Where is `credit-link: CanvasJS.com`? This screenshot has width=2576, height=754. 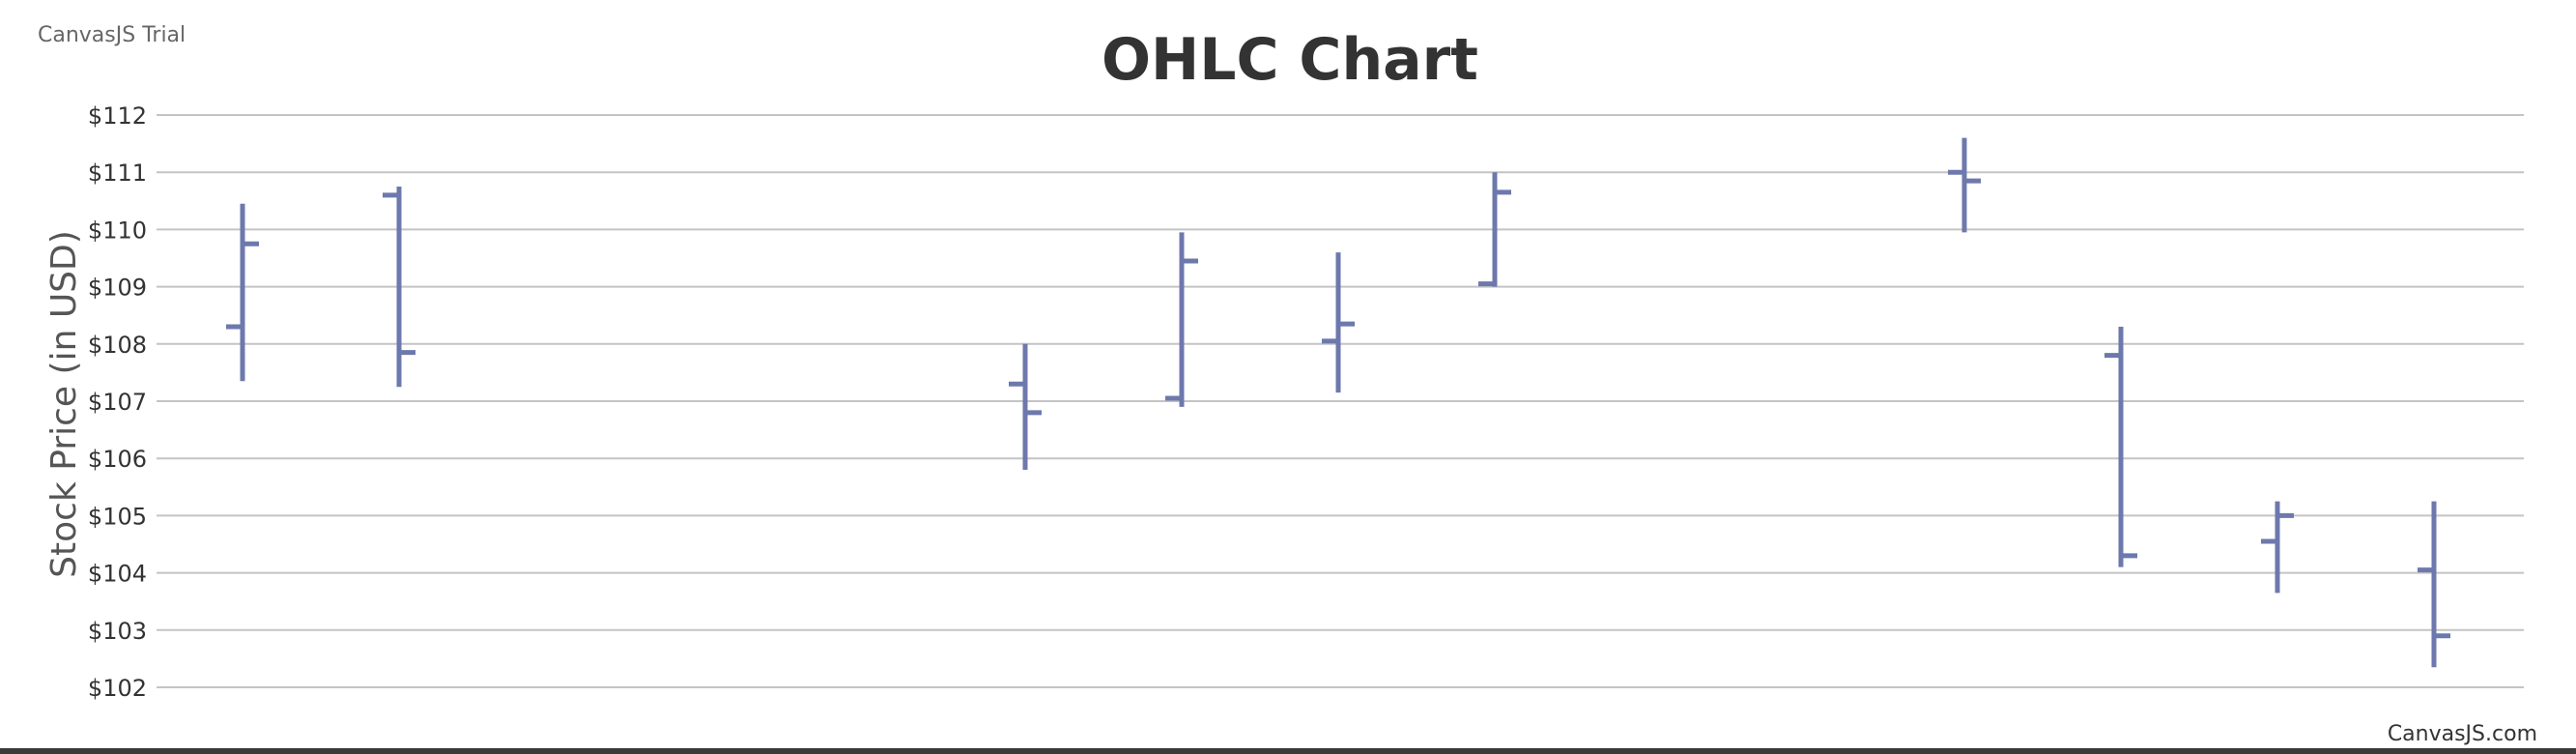
credit-link: CanvasJS.com is located at coordinates (2462, 734).